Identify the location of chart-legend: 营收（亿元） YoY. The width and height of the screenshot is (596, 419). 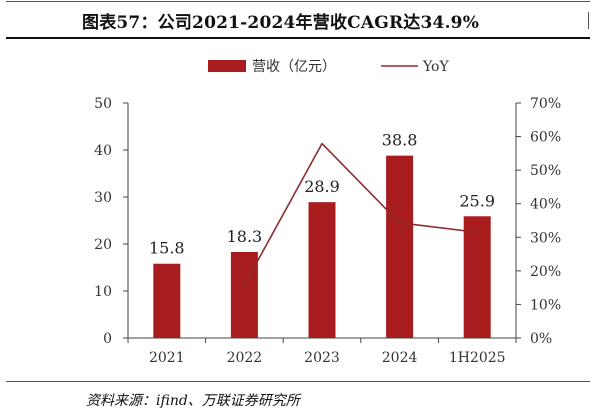
(328, 67).